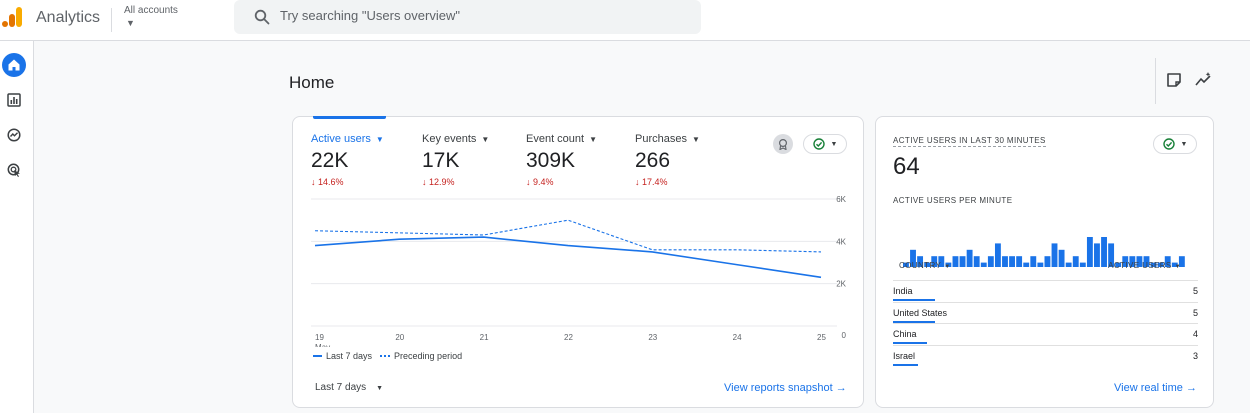 The height and width of the screenshot is (413, 1250). Describe the element at coordinates (14, 100) in the screenshot. I see `reports-nav-button` at that location.